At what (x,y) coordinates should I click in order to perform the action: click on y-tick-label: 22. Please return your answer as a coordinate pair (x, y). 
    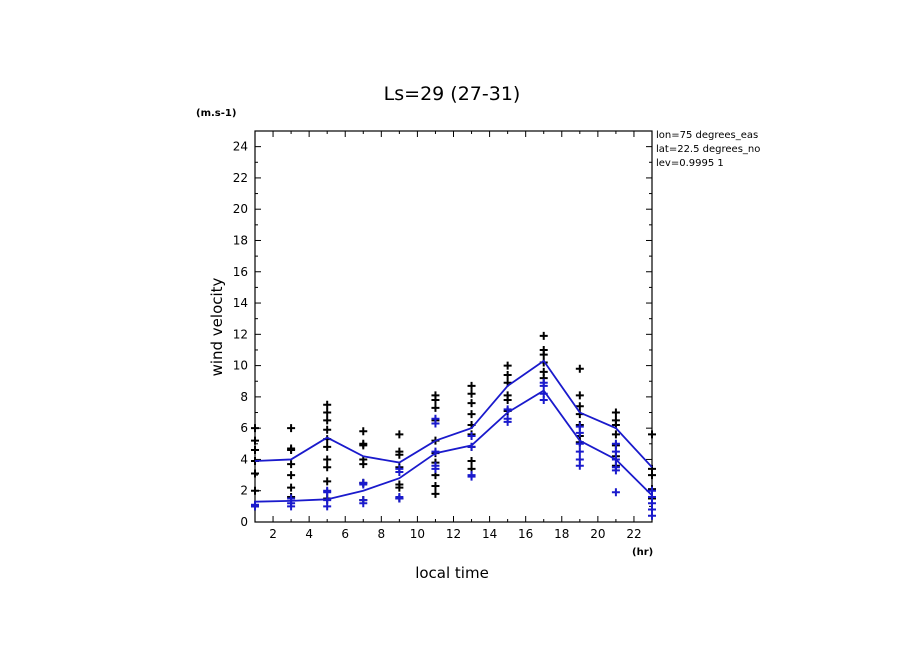
    Looking at the image, I should click on (240, 178).